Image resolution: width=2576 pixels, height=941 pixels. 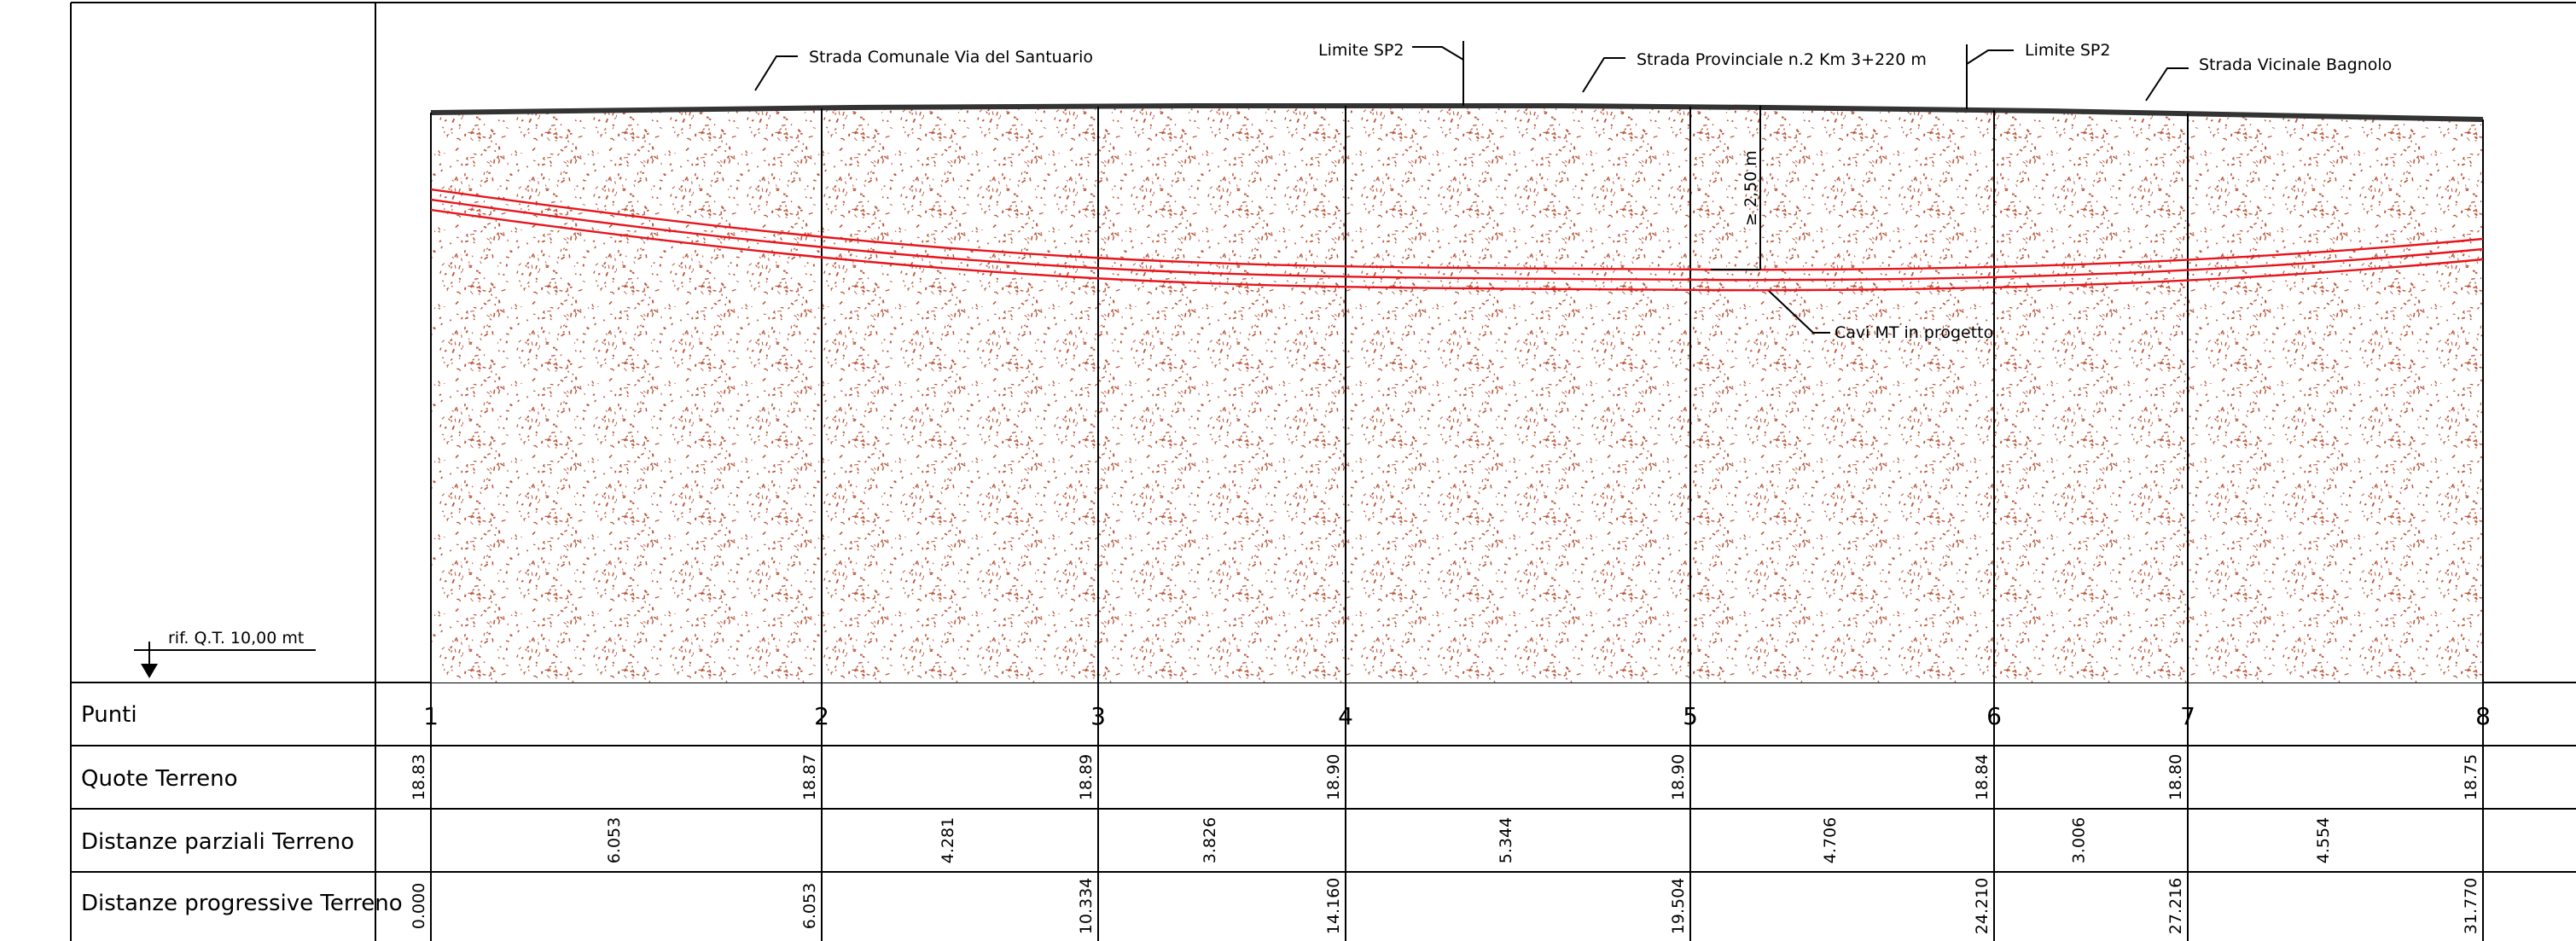 I want to click on point-label: 4, so click(x=1345, y=716).